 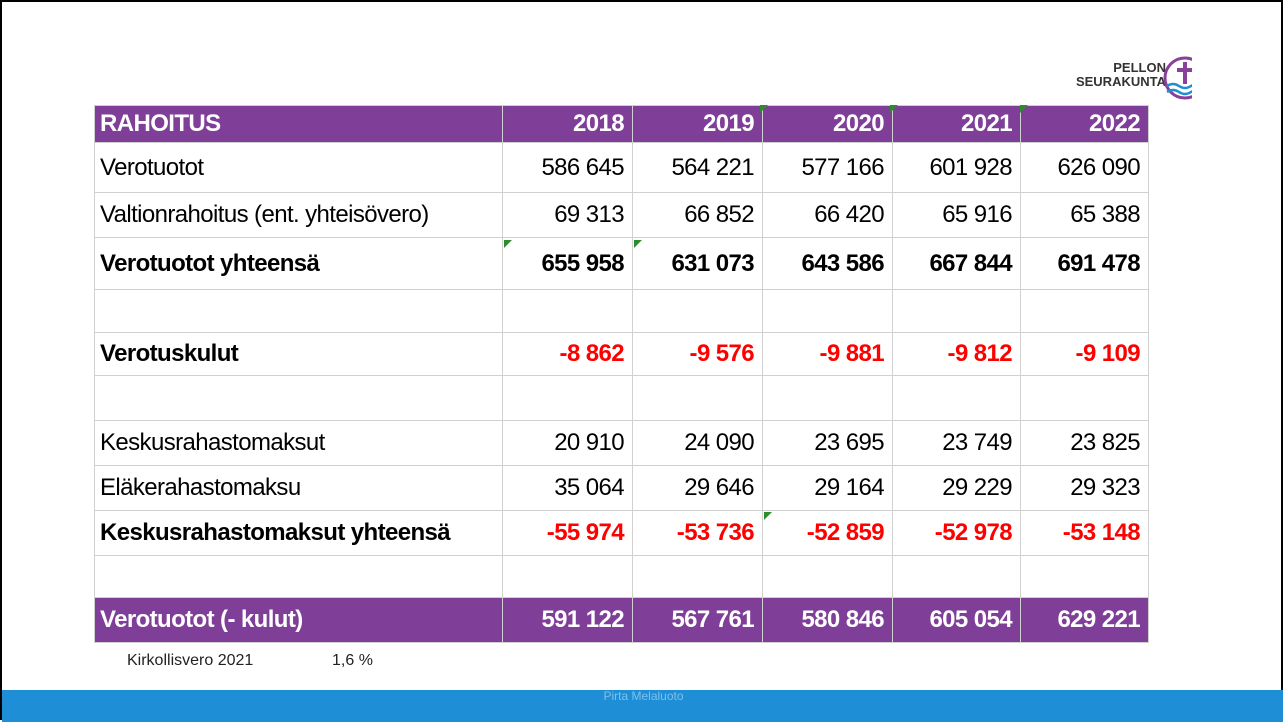 I want to click on value-cell: -53 736, so click(x=697, y=533).